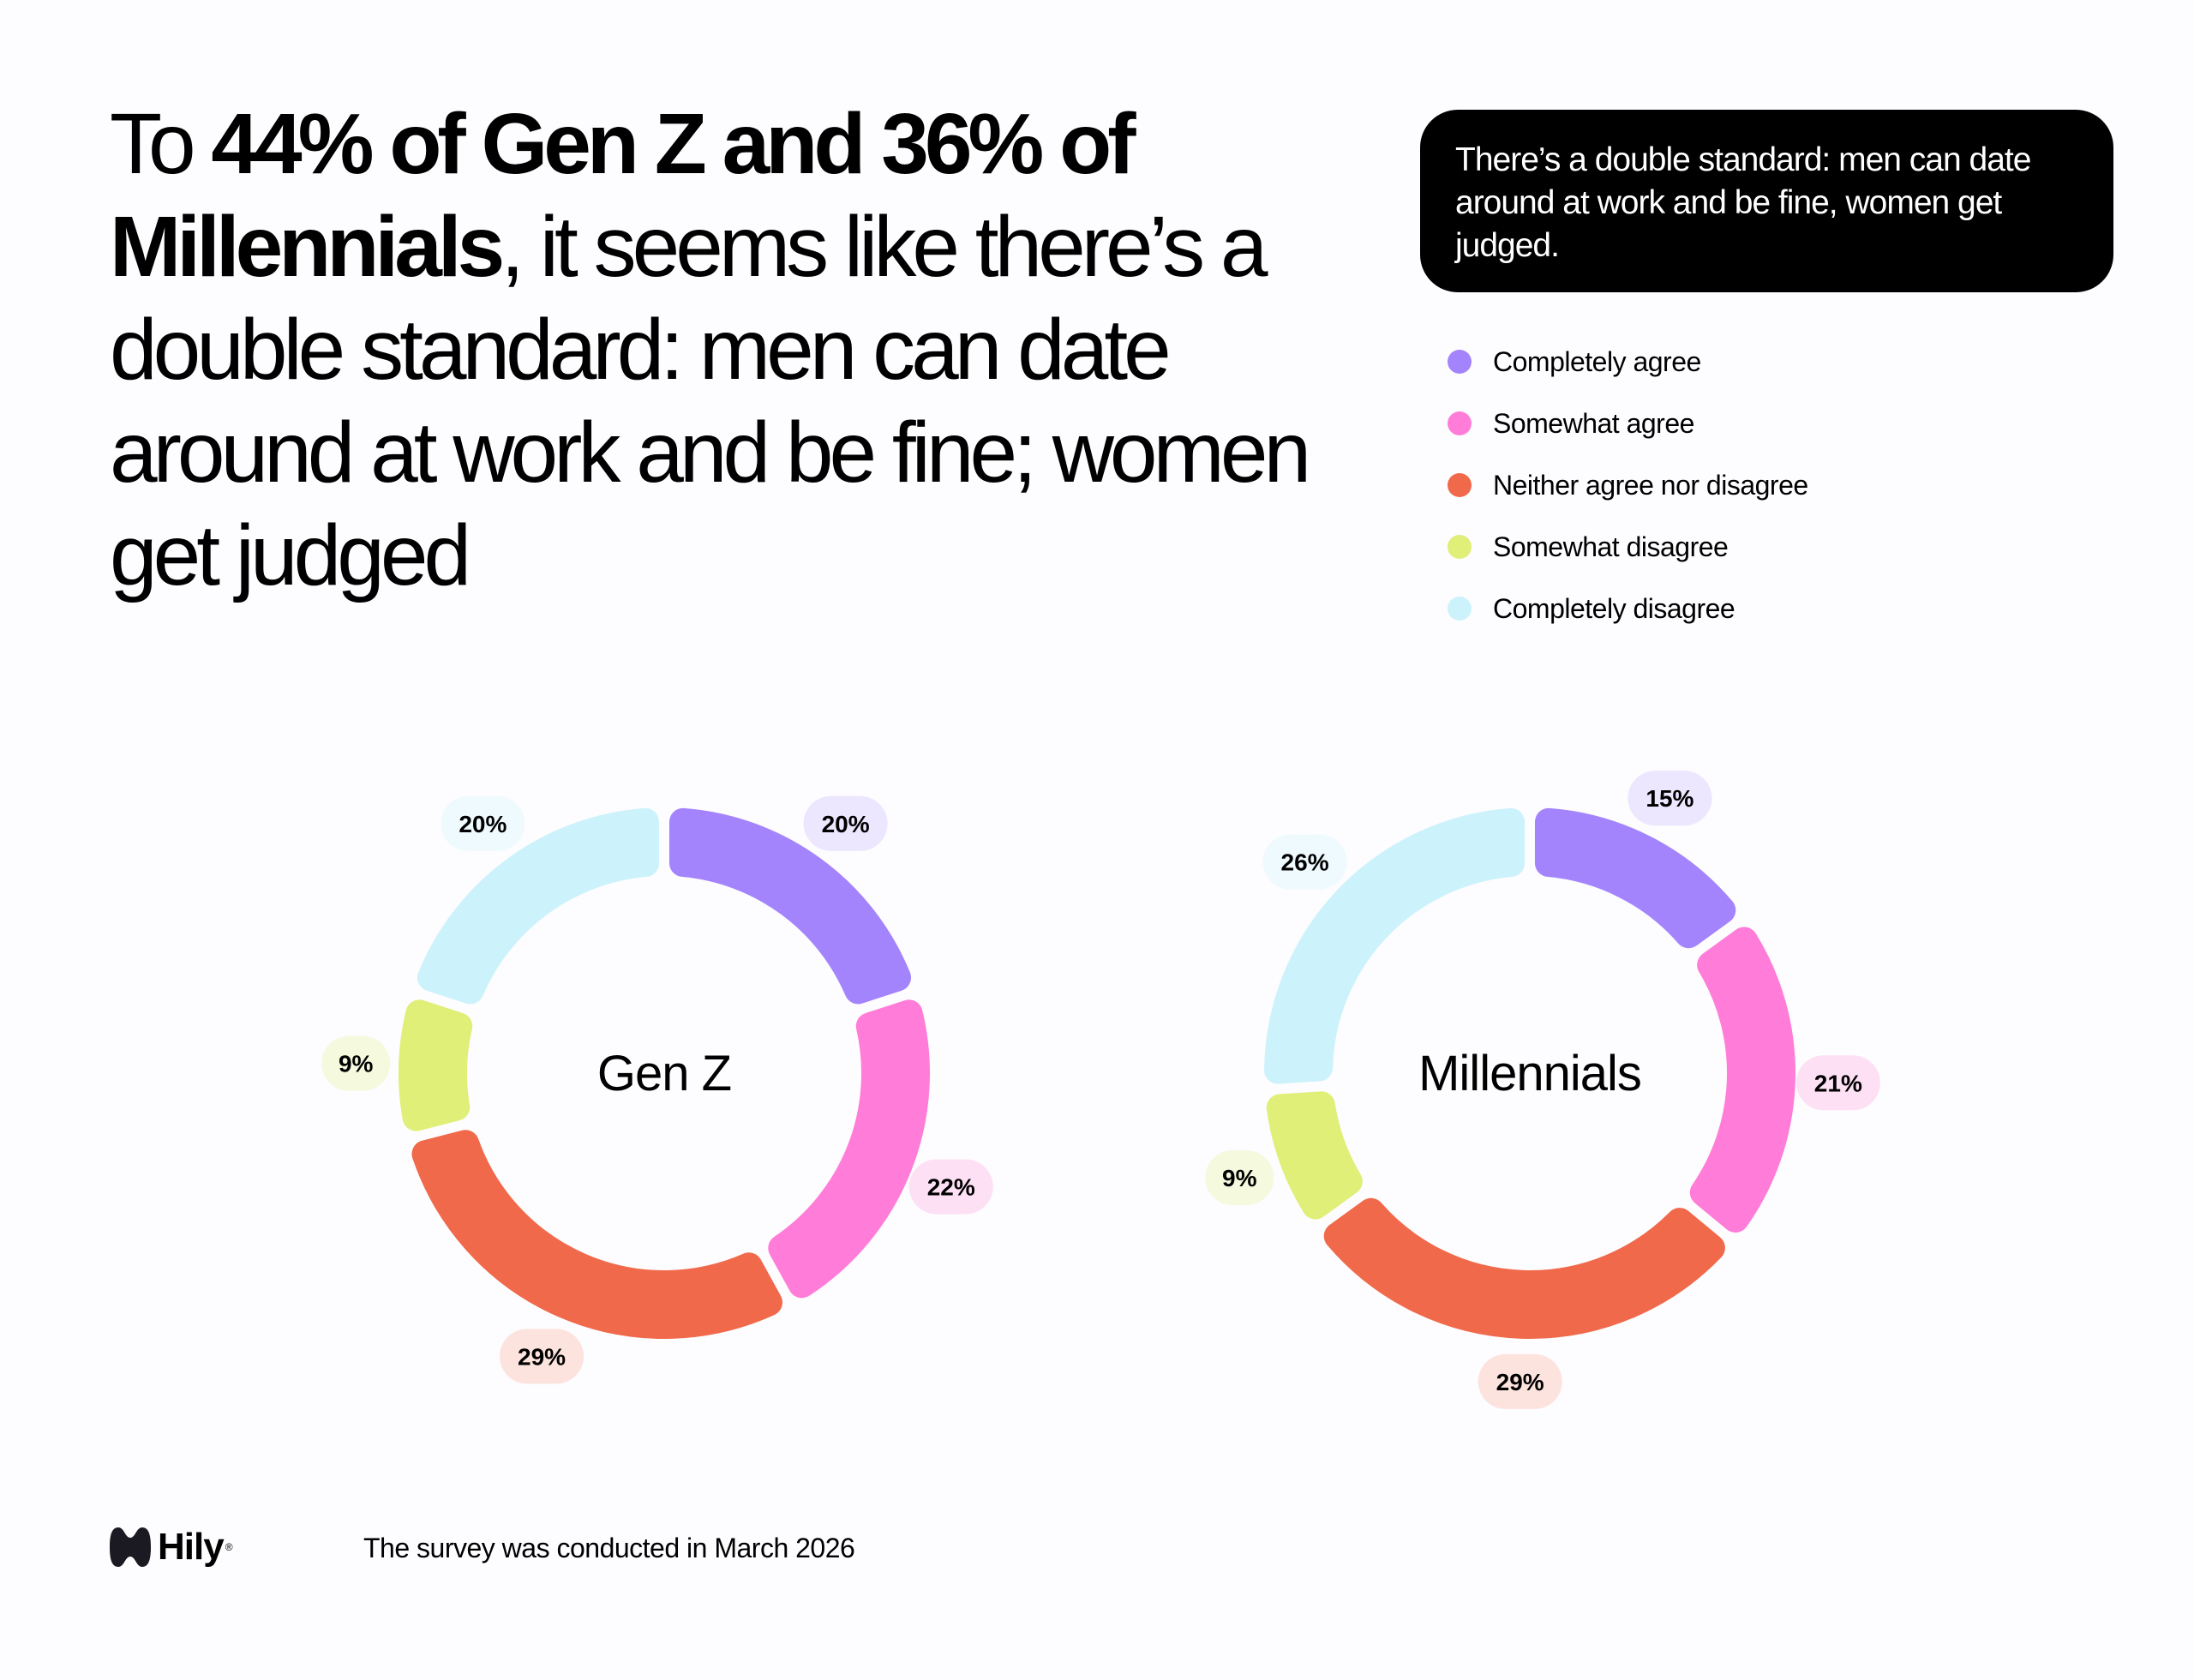 Image resolution: width=2194 pixels, height=1680 pixels. Describe the element at coordinates (229, 1547) in the screenshot. I see `registered-mark: ®` at that location.